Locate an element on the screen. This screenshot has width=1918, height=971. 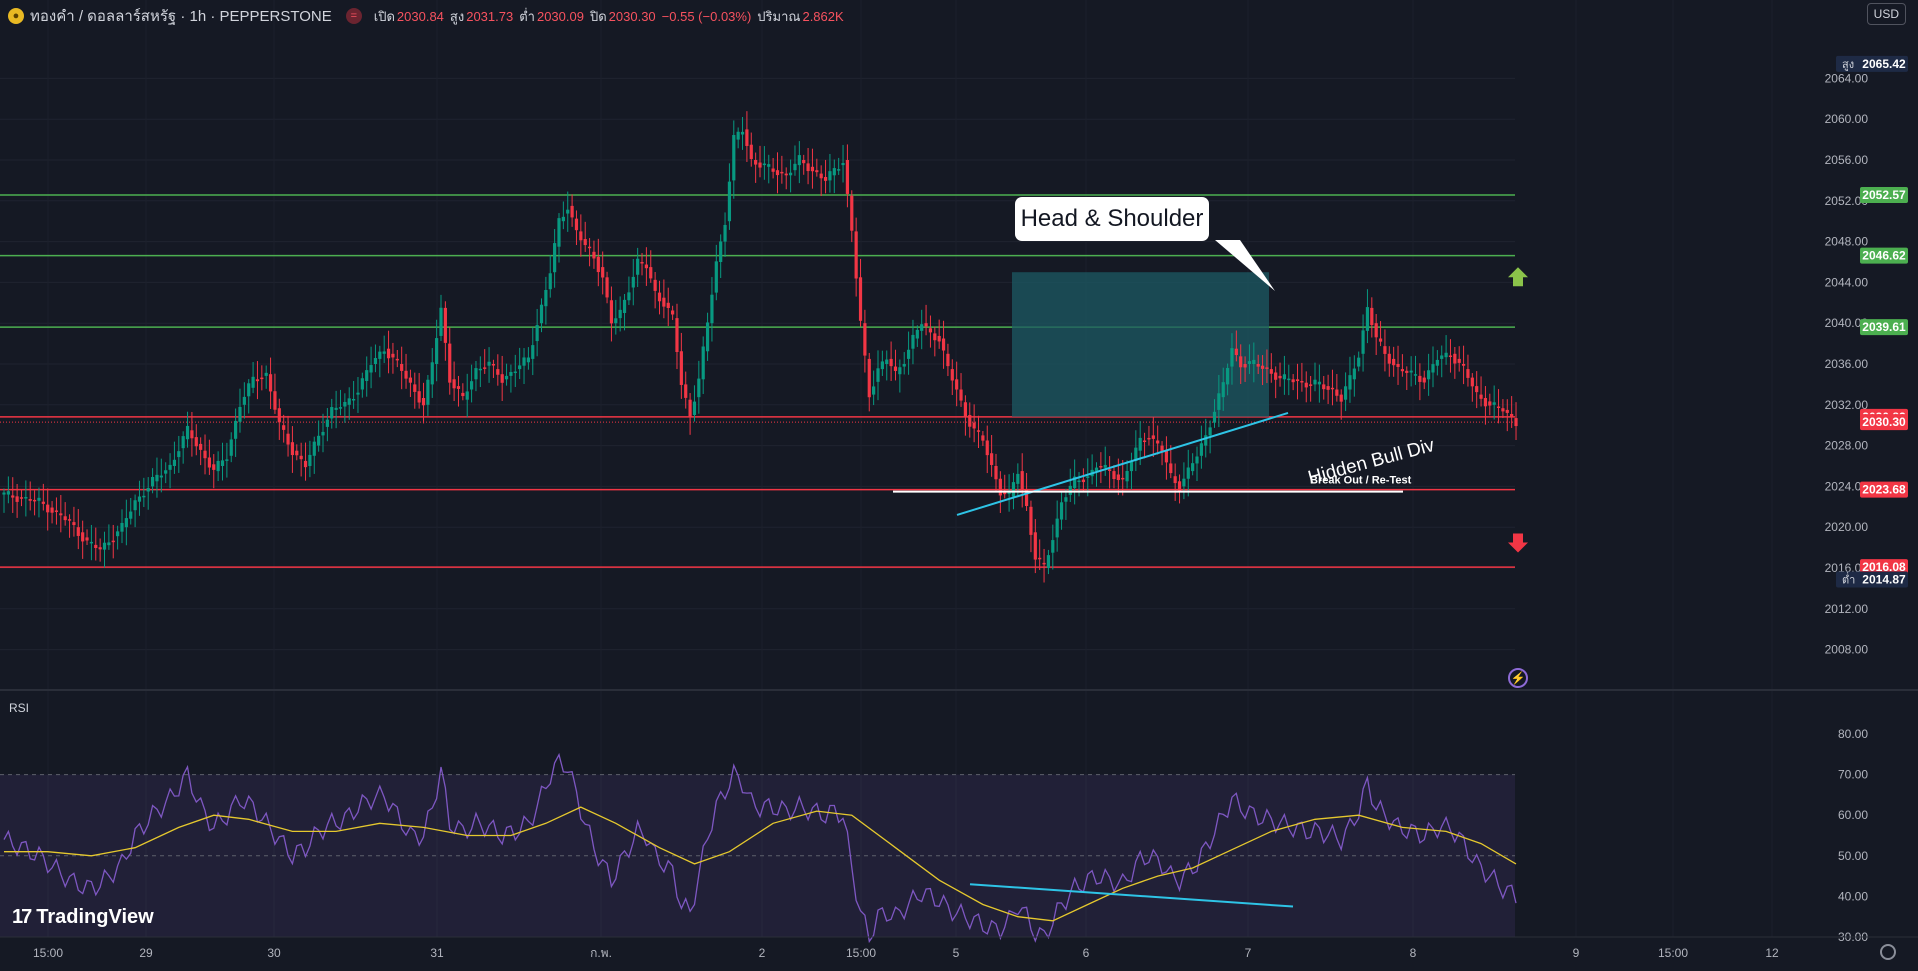
price-label-badge is located at coordinates (1884, 422).